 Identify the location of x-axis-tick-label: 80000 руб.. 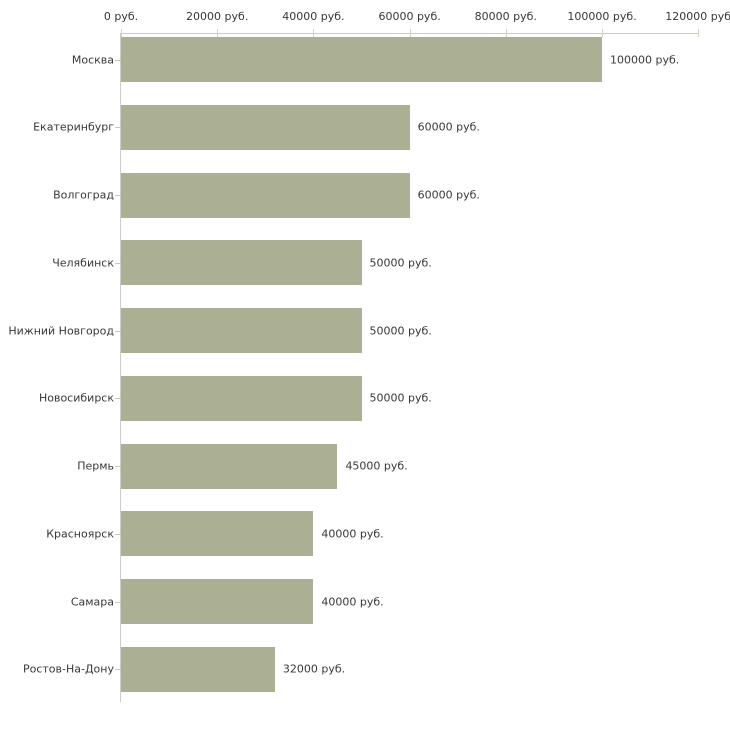
(505, 16).